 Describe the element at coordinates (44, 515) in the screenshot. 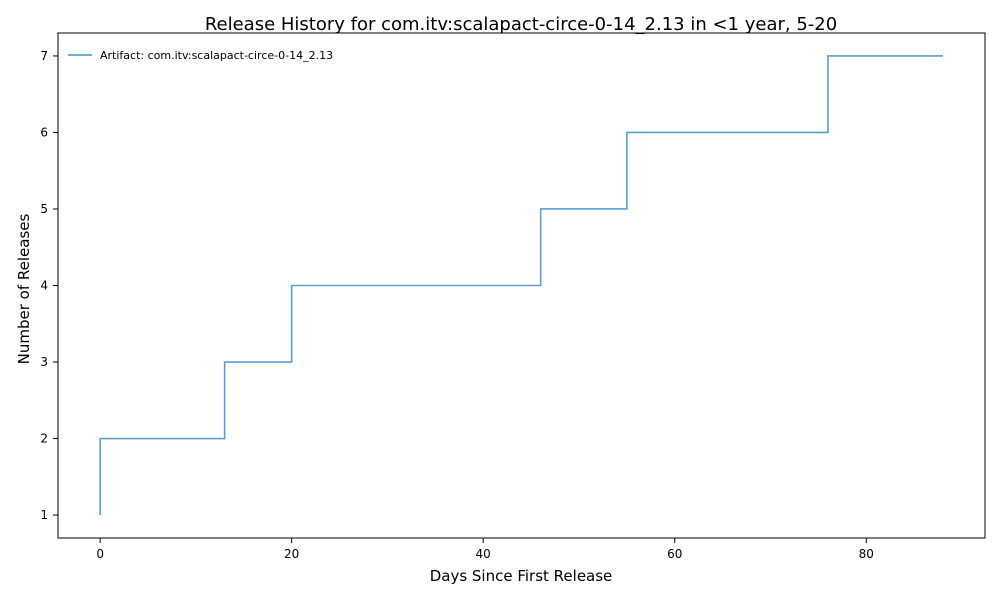

I see `y-tick-label: 1` at that location.